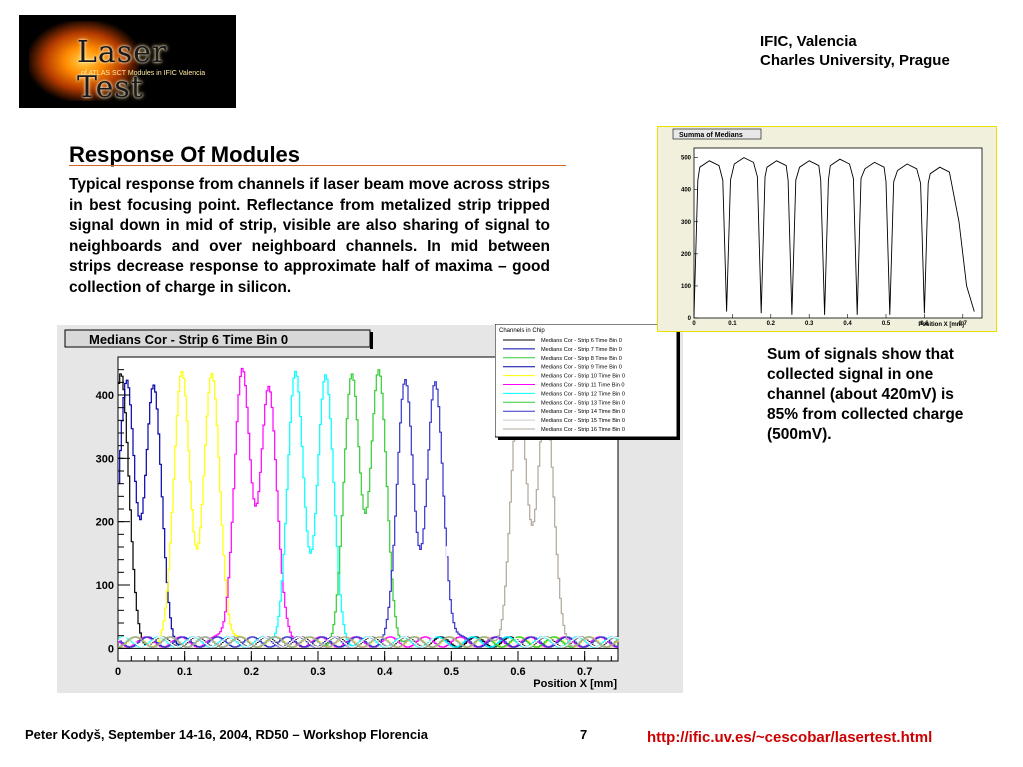 The image size is (1023, 767). What do you see at coordinates (694, 324) in the screenshot?
I see `summa-x-tick-label: 0` at bounding box center [694, 324].